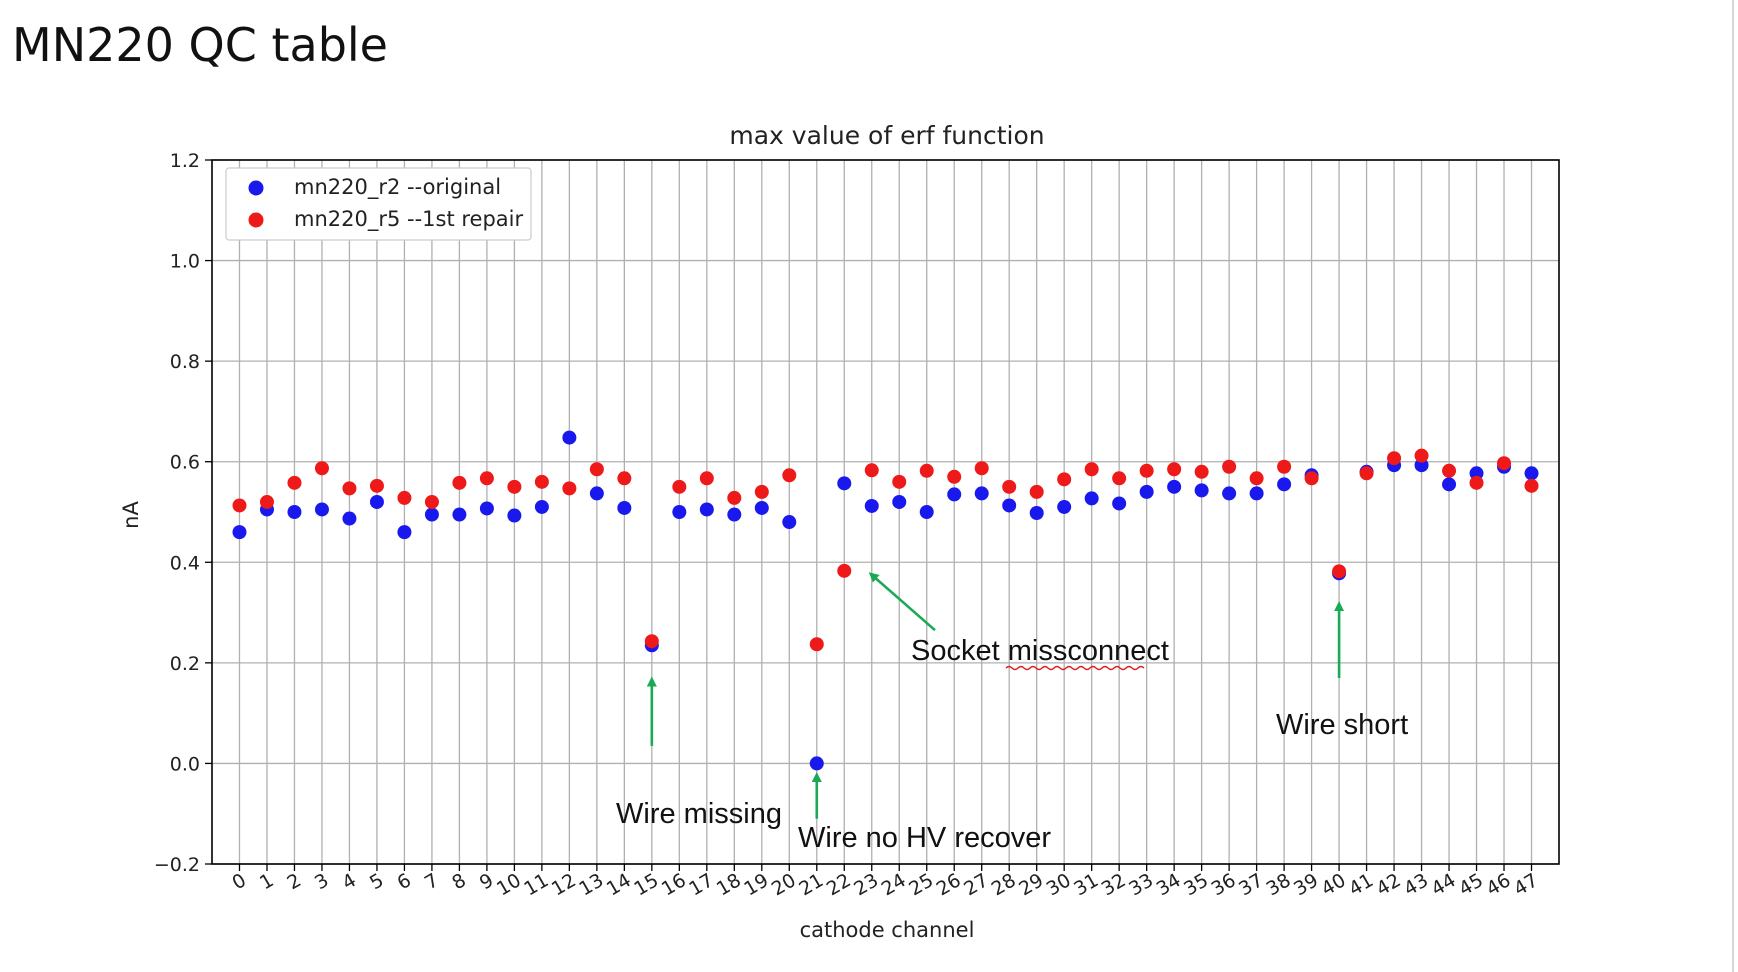 The height and width of the screenshot is (972, 1738). What do you see at coordinates (536, 884) in the screenshot?
I see `x-tick-label: 11` at bounding box center [536, 884].